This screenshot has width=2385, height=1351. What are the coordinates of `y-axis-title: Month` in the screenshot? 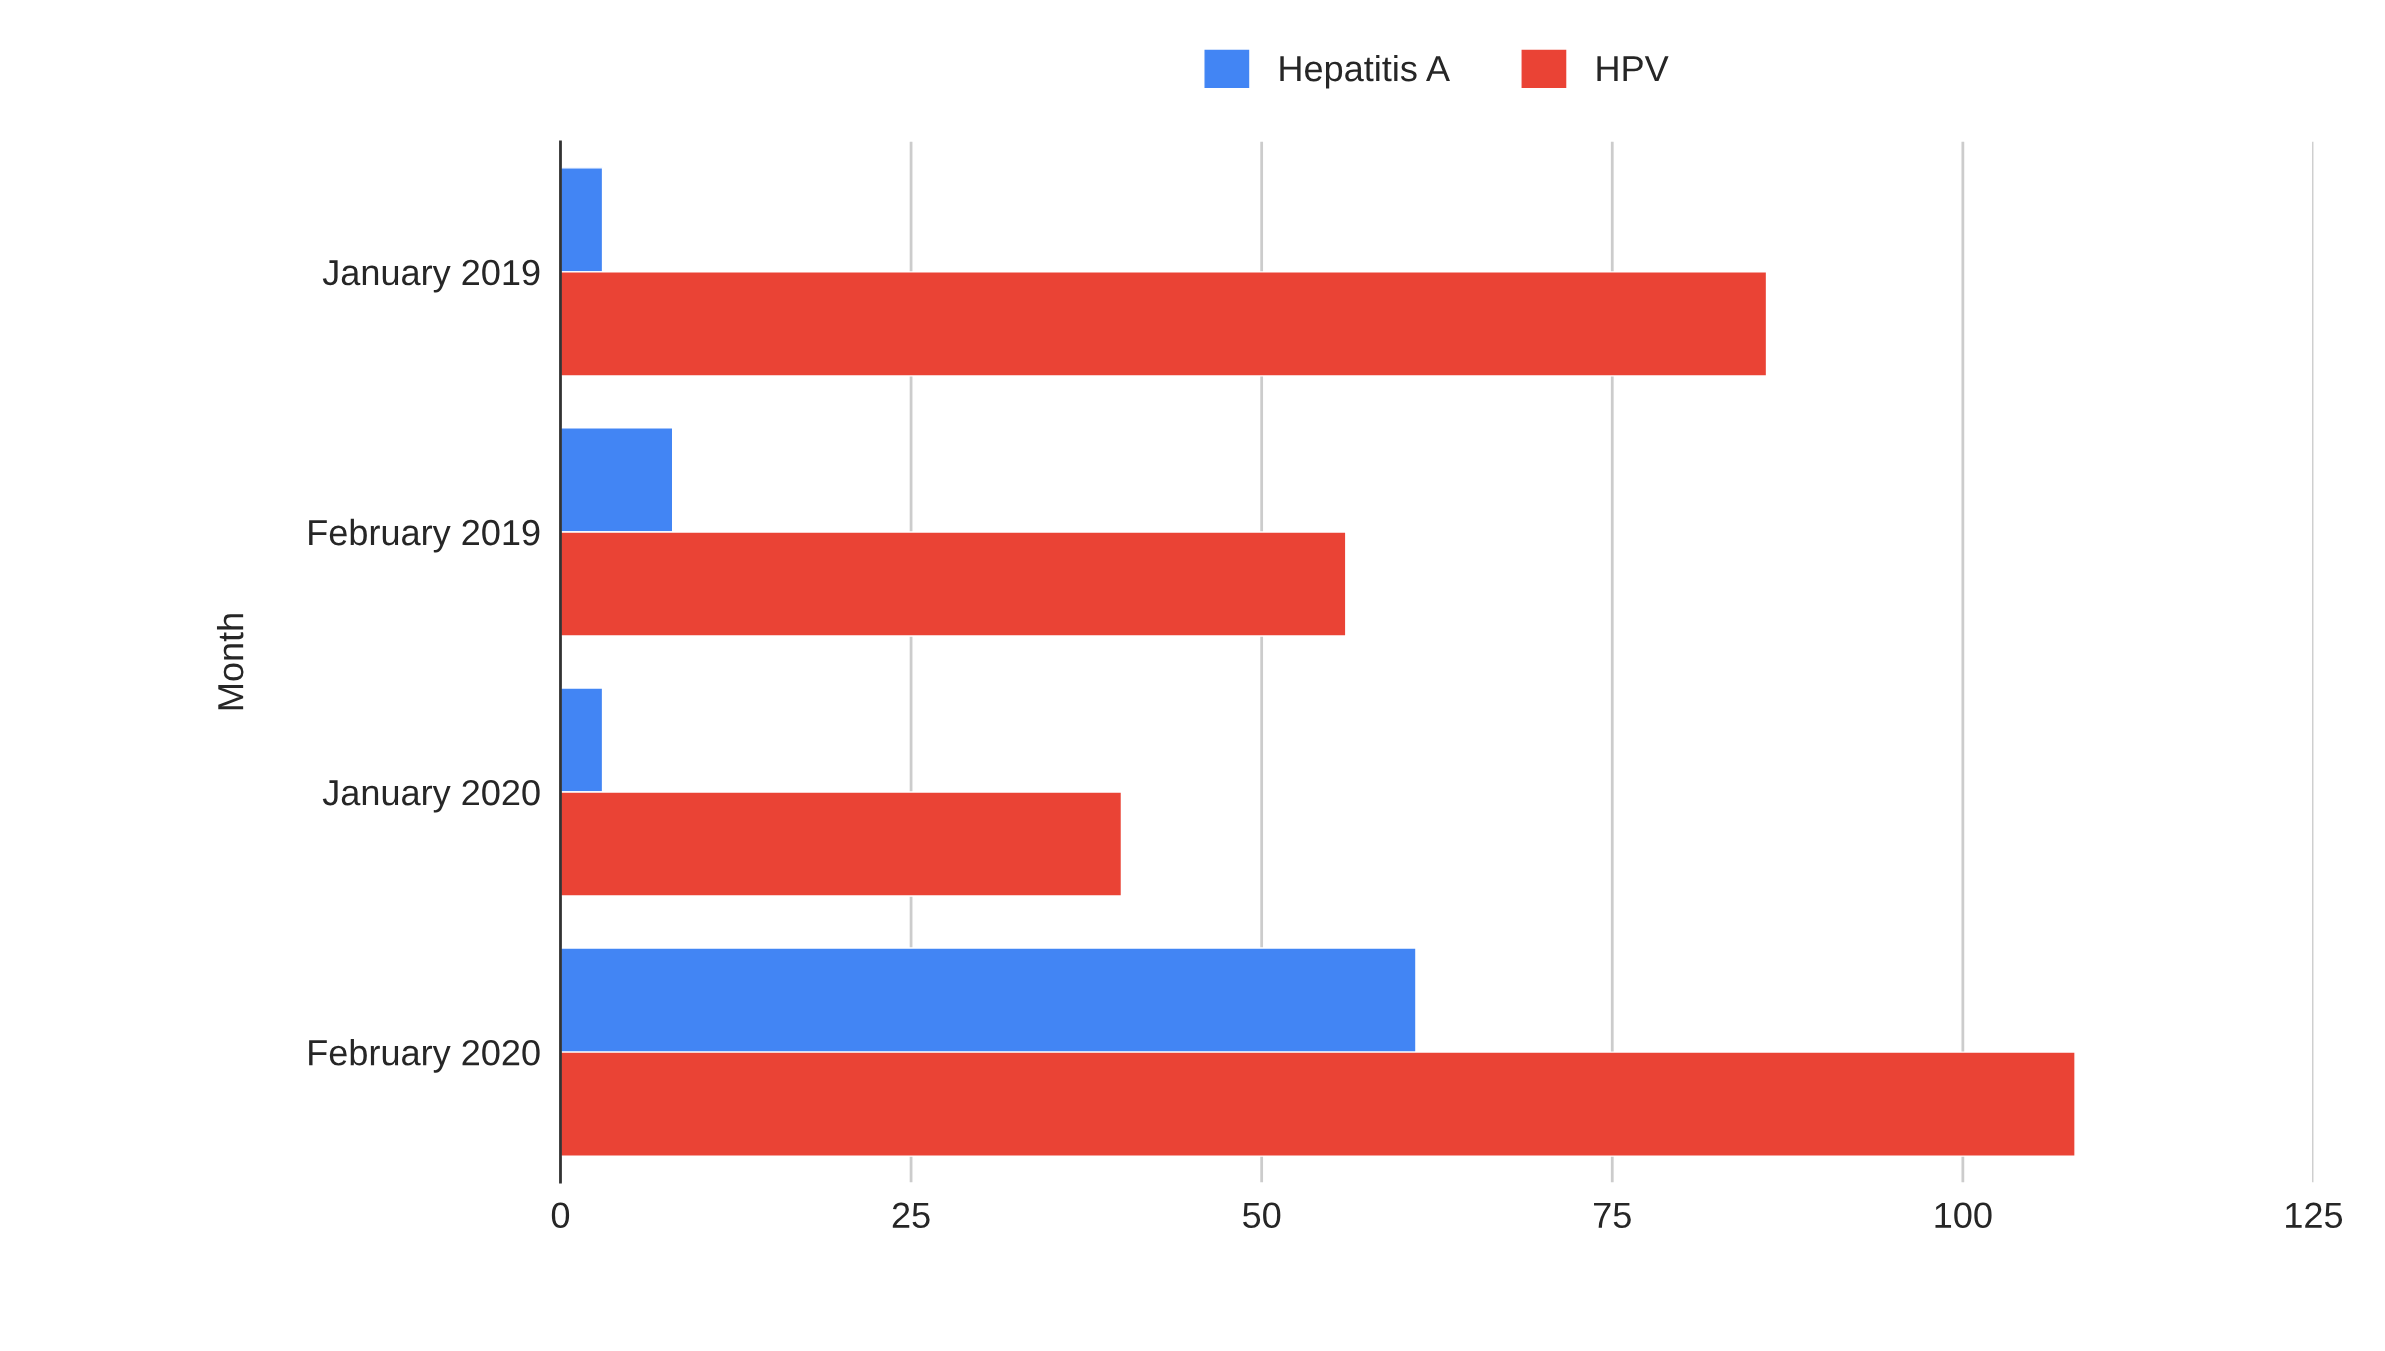 It's located at (230, 662).